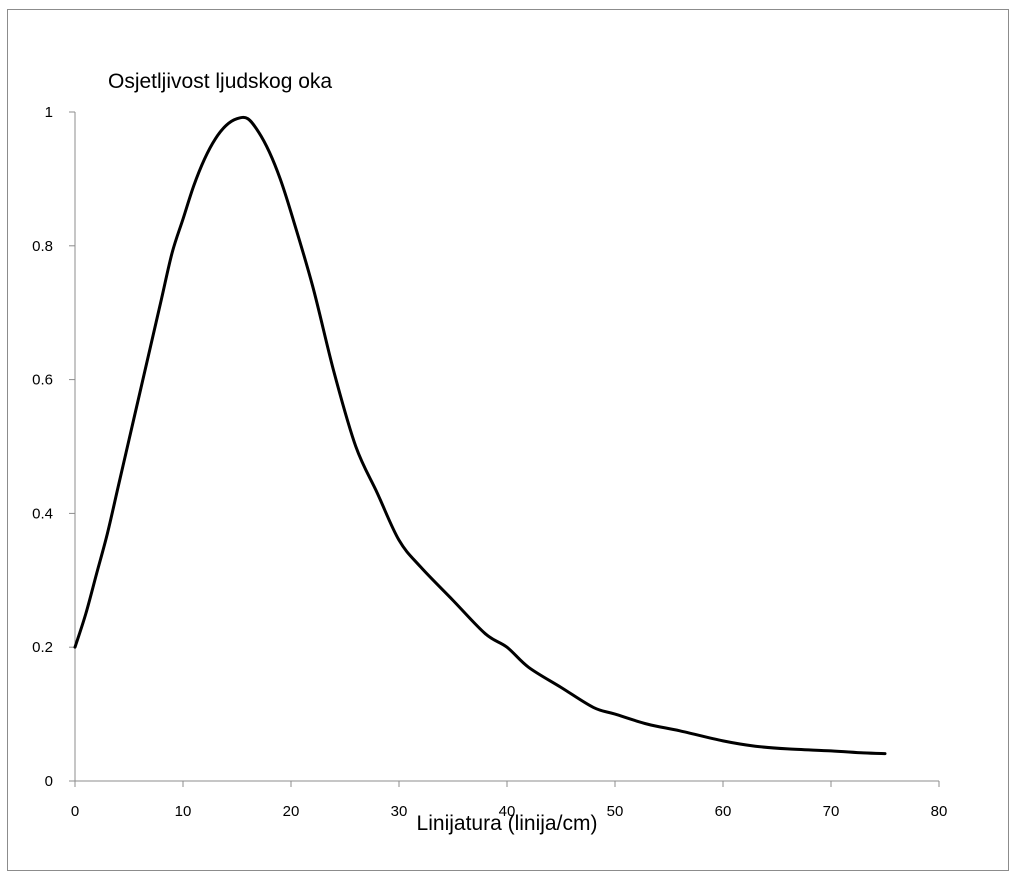 The width and height of the screenshot is (1016, 878). I want to click on x-tick-label: 70, so click(831, 811).